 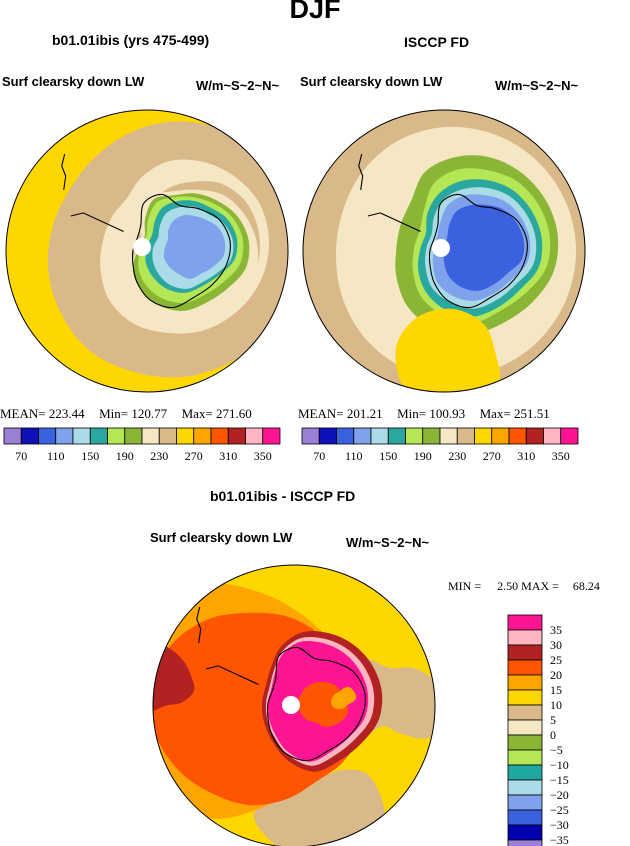 I want to click on left-peninsula, so click(x=97, y=222).